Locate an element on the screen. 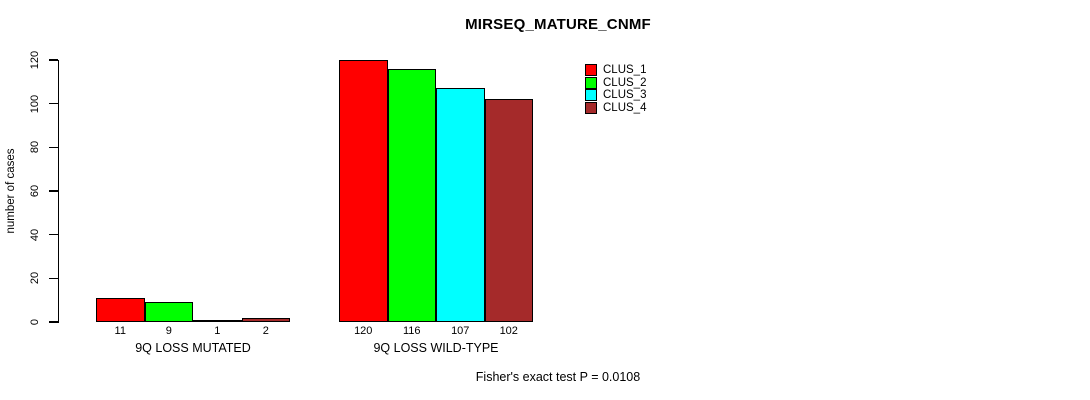 The height and width of the screenshot is (400, 1090). y-axis-tick-label: 60 is located at coordinates (35, 191).